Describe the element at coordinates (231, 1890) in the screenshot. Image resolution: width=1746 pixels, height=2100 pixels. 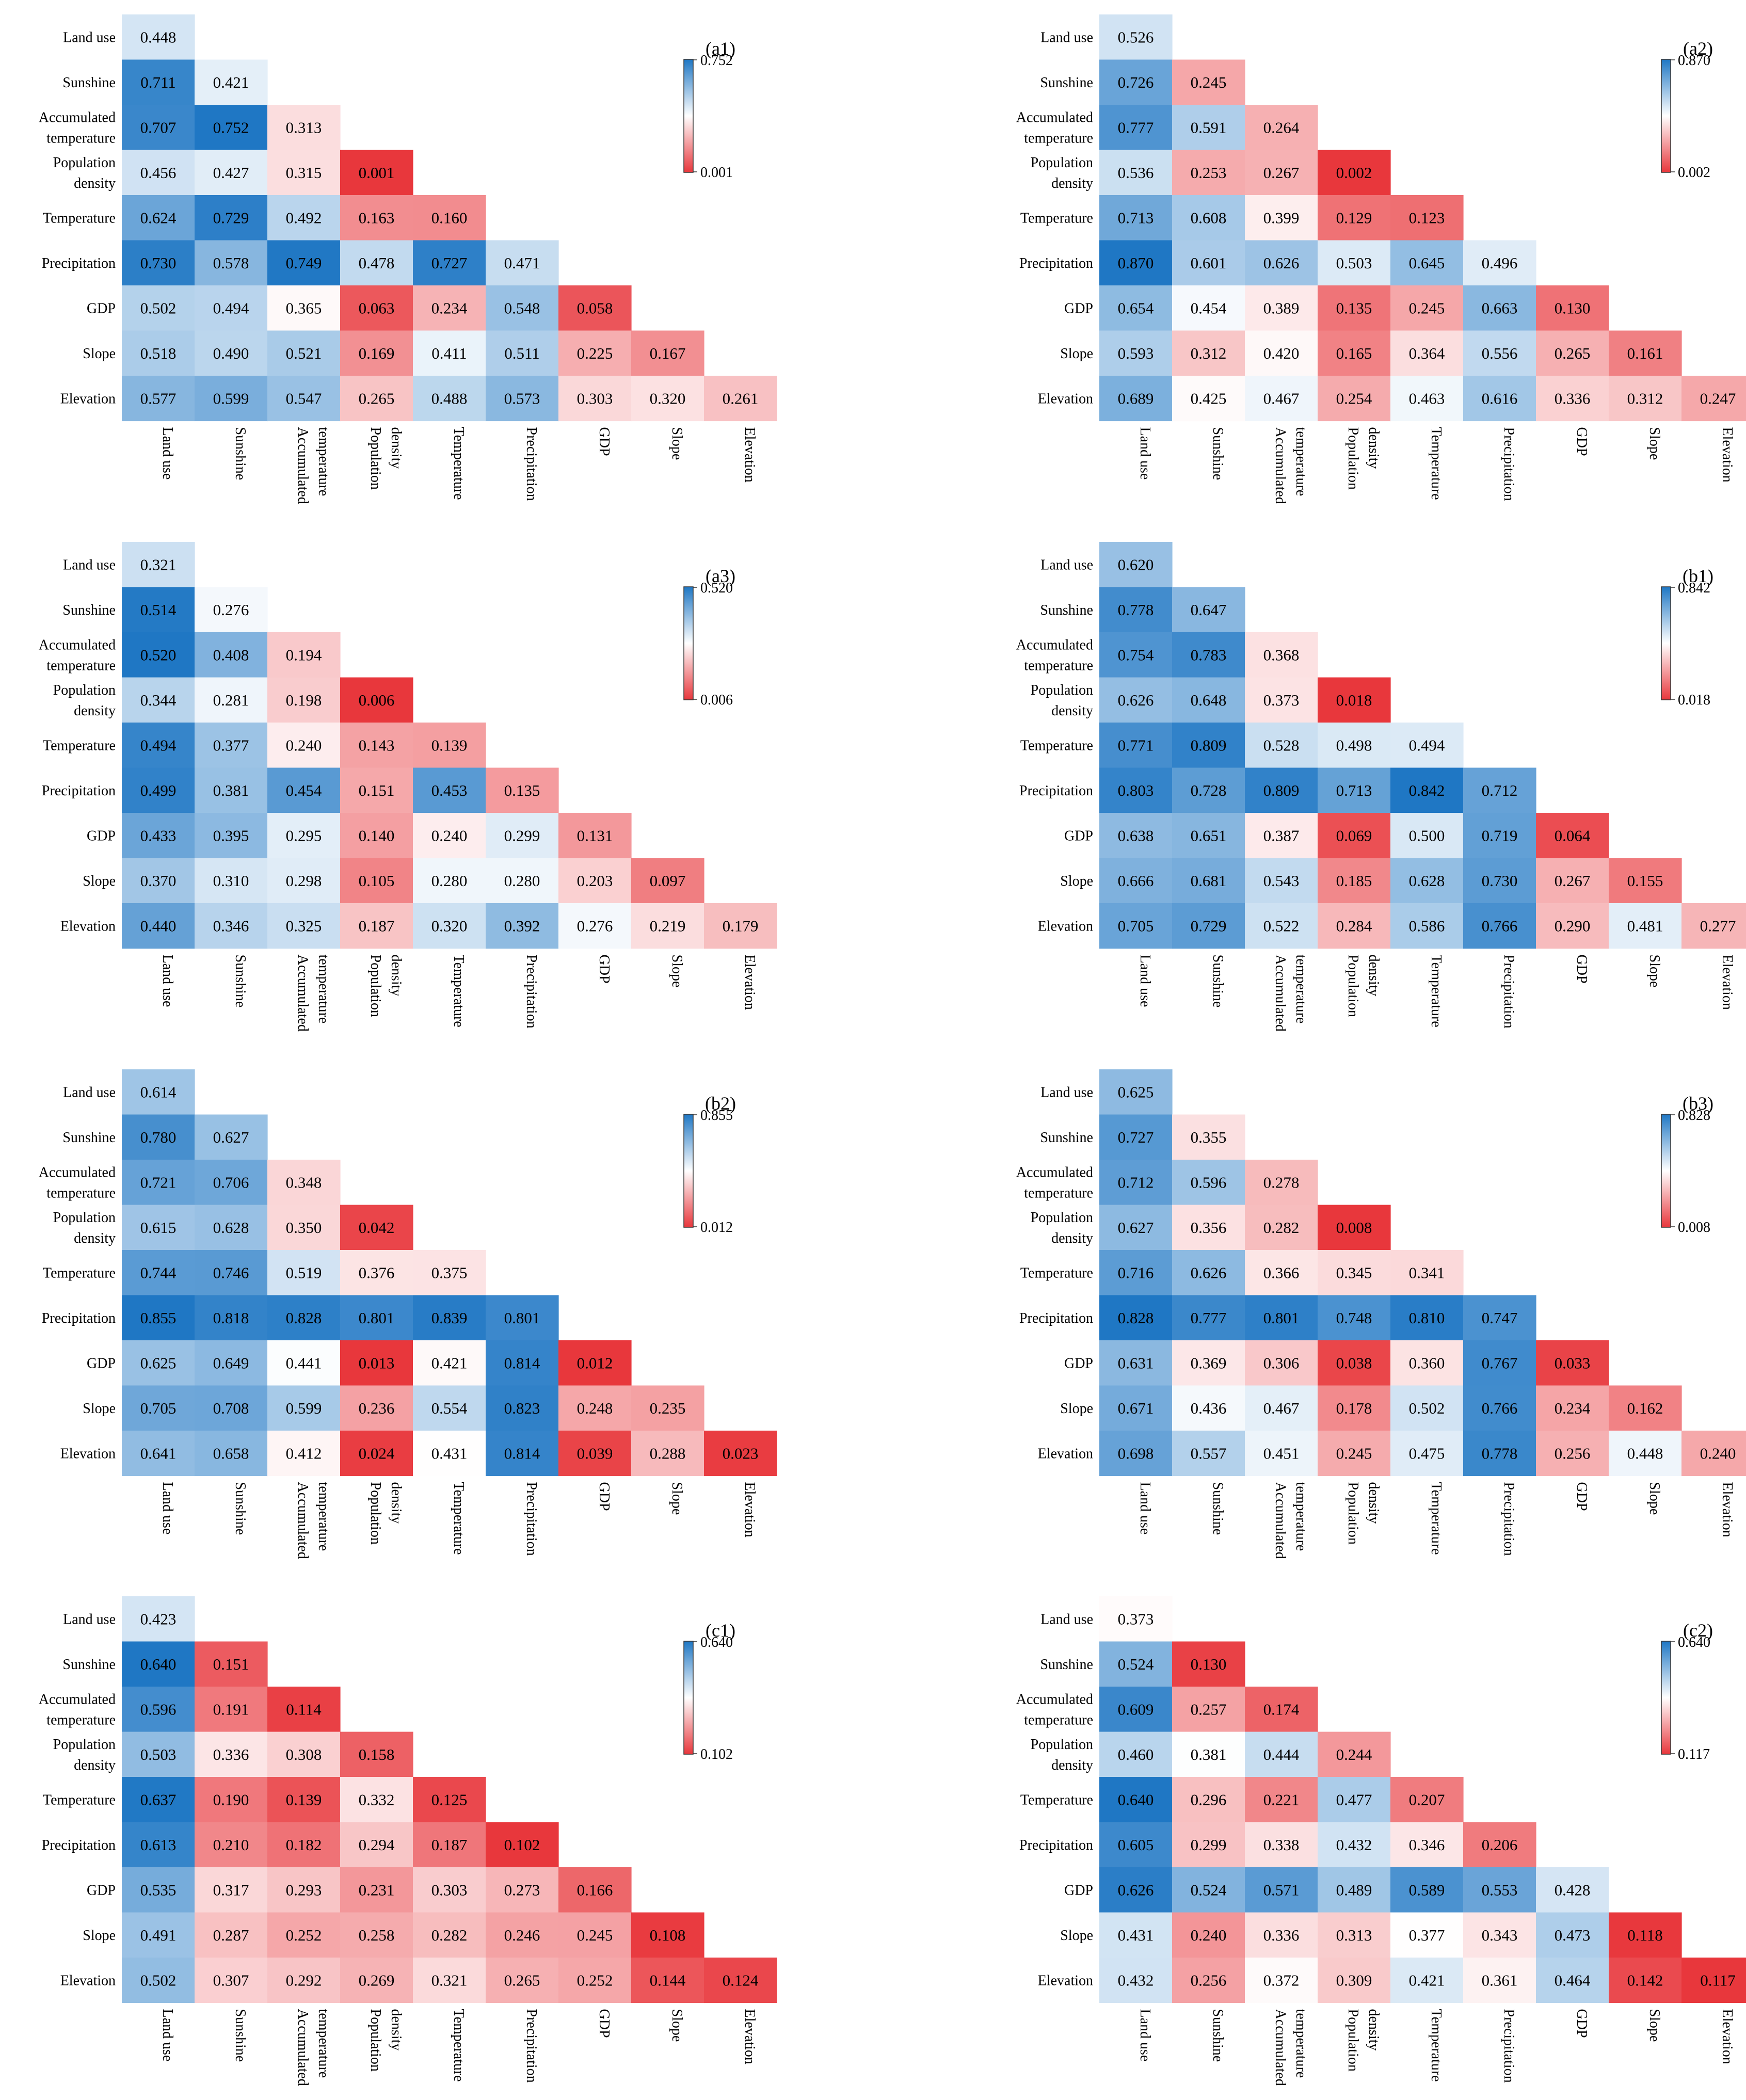
I see `cell-value: 0.317` at that location.